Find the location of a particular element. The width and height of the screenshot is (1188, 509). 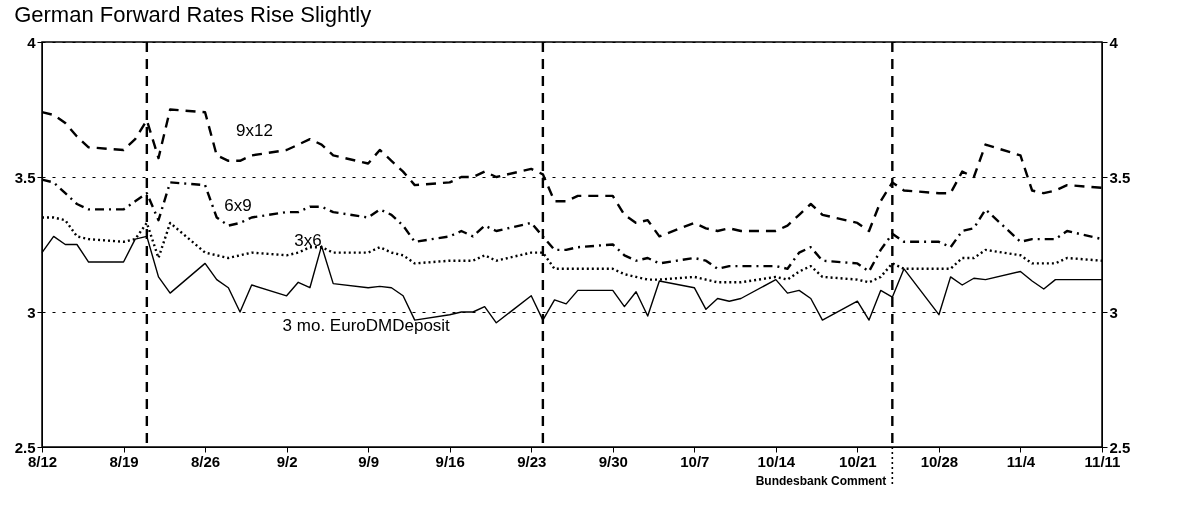

y2-tick-label: 4 is located at coordinates (1114, 42).